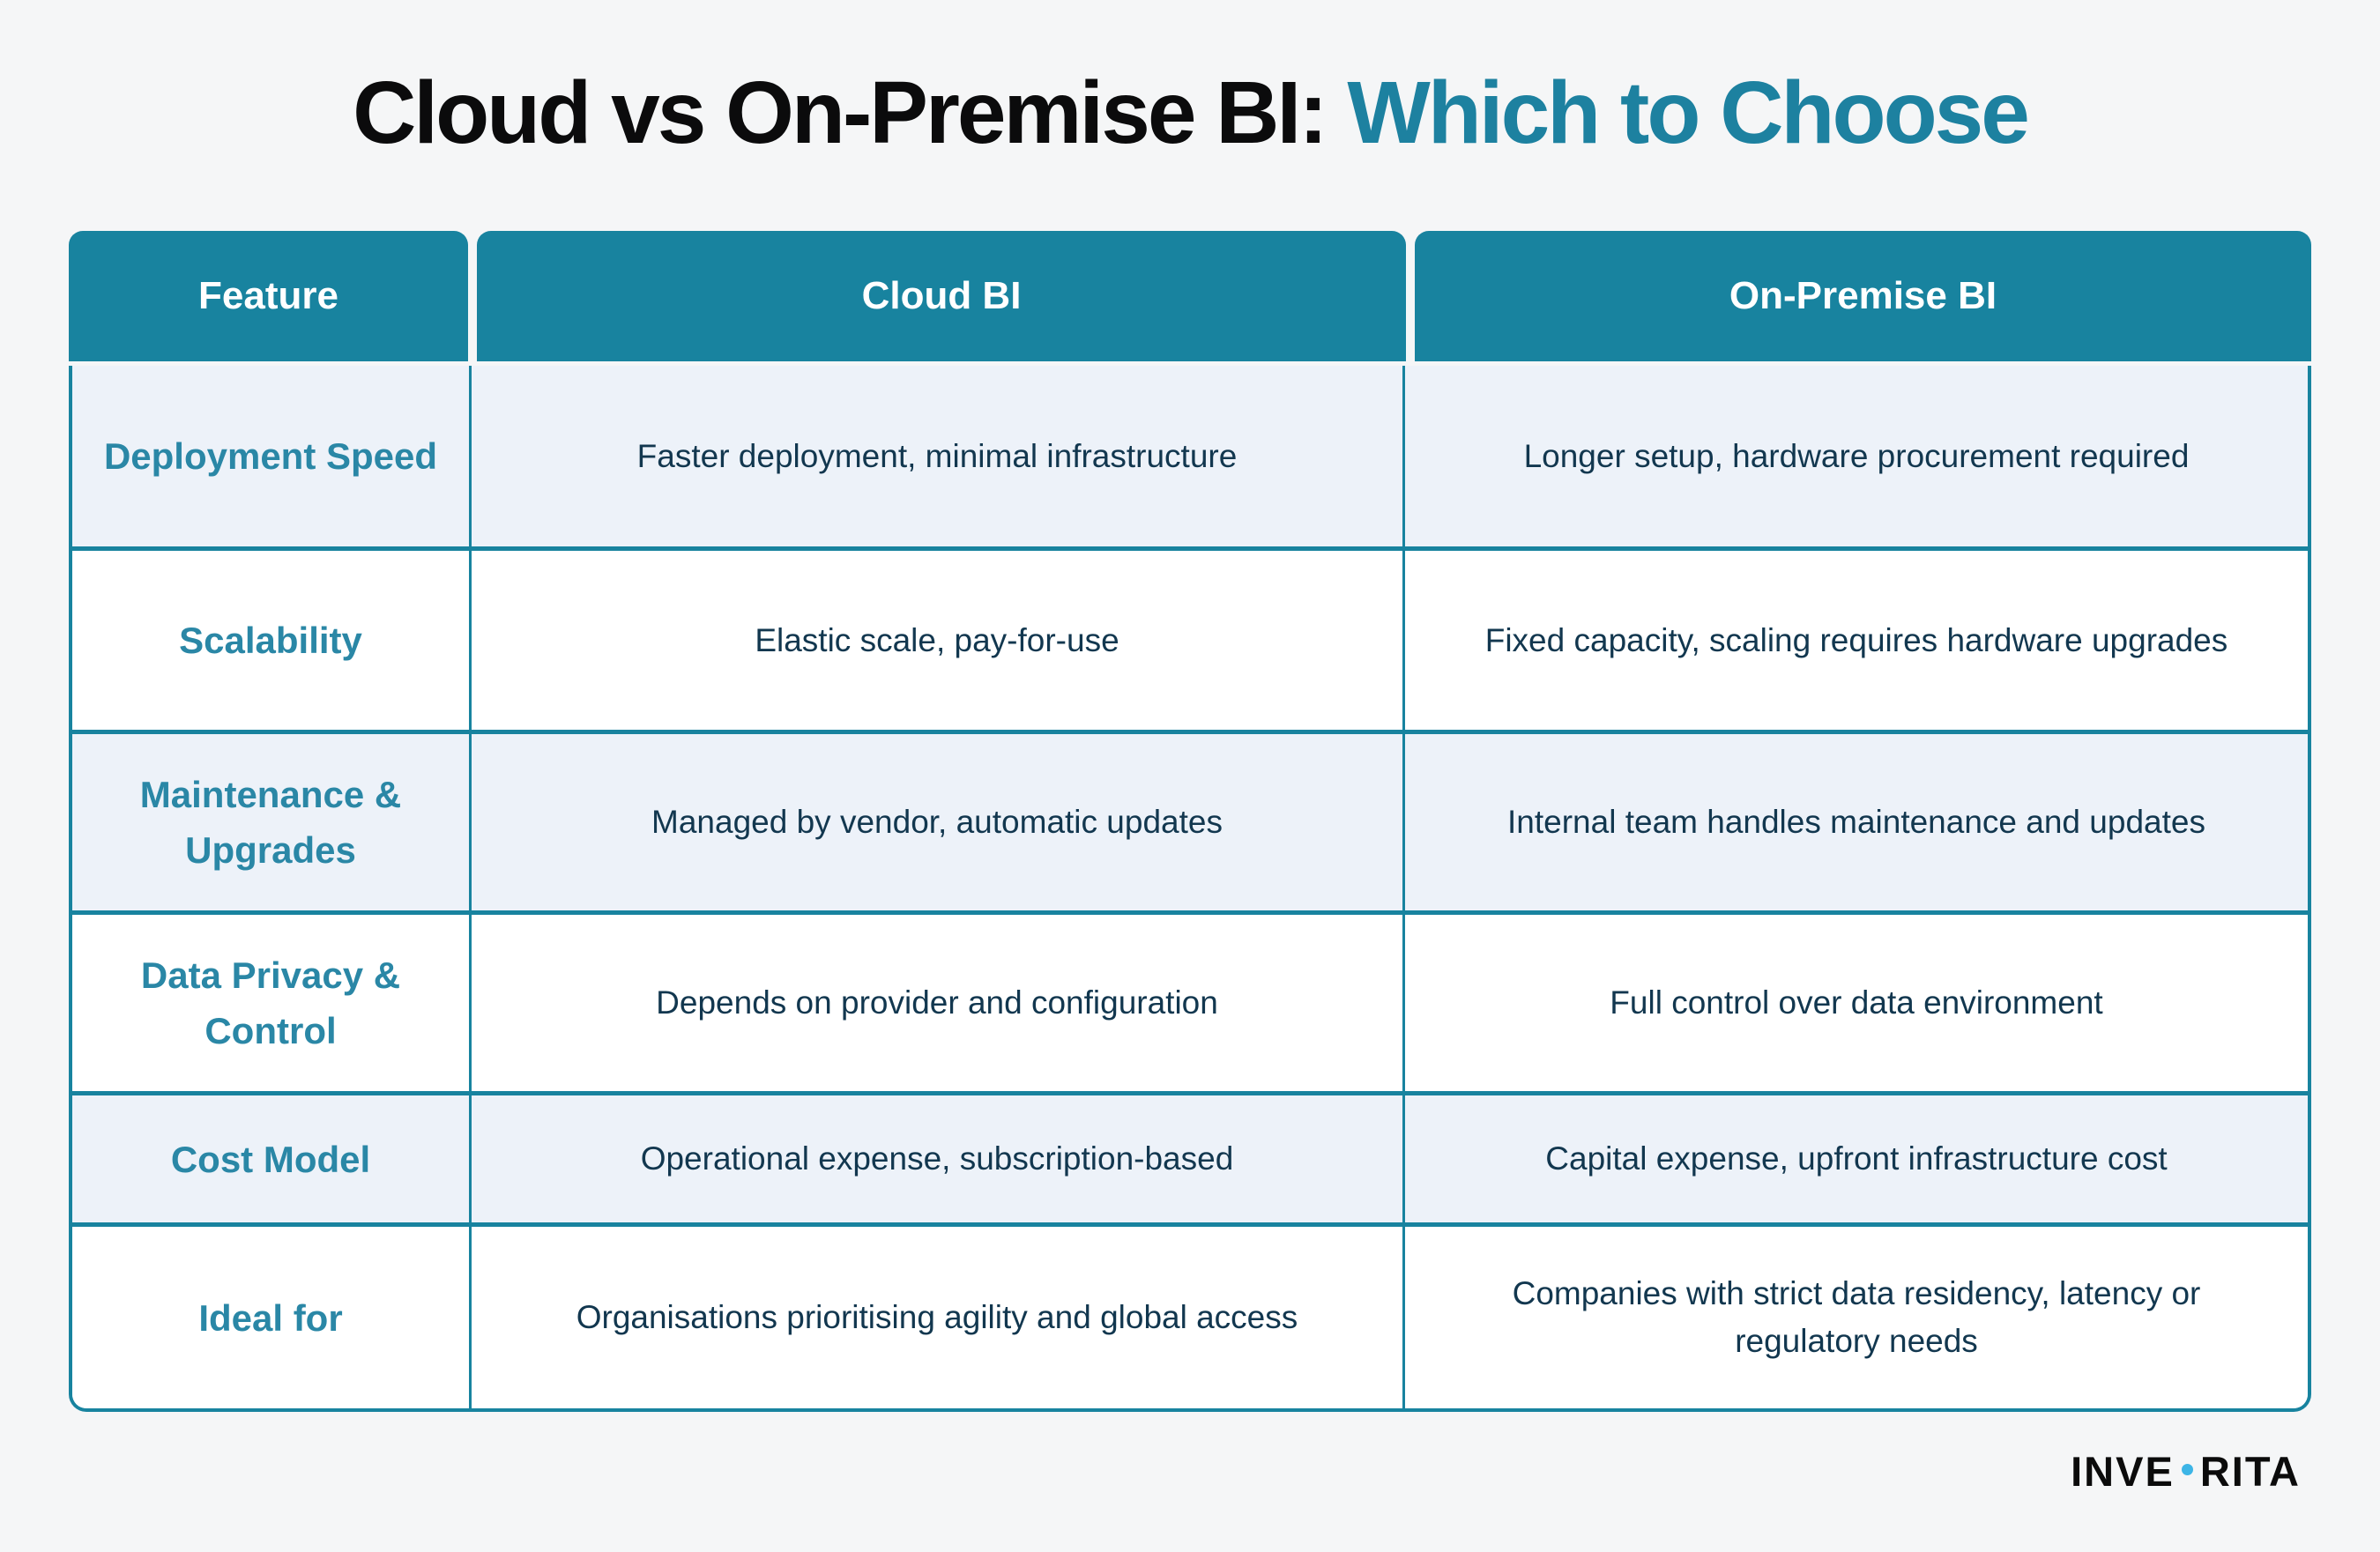 This screenshot has height=1552, width=2380. What do you see at coordinates (272, 456) in the screenshot?
I see `feature-cell: Deployment Speed` at bounding box center [272, 456].